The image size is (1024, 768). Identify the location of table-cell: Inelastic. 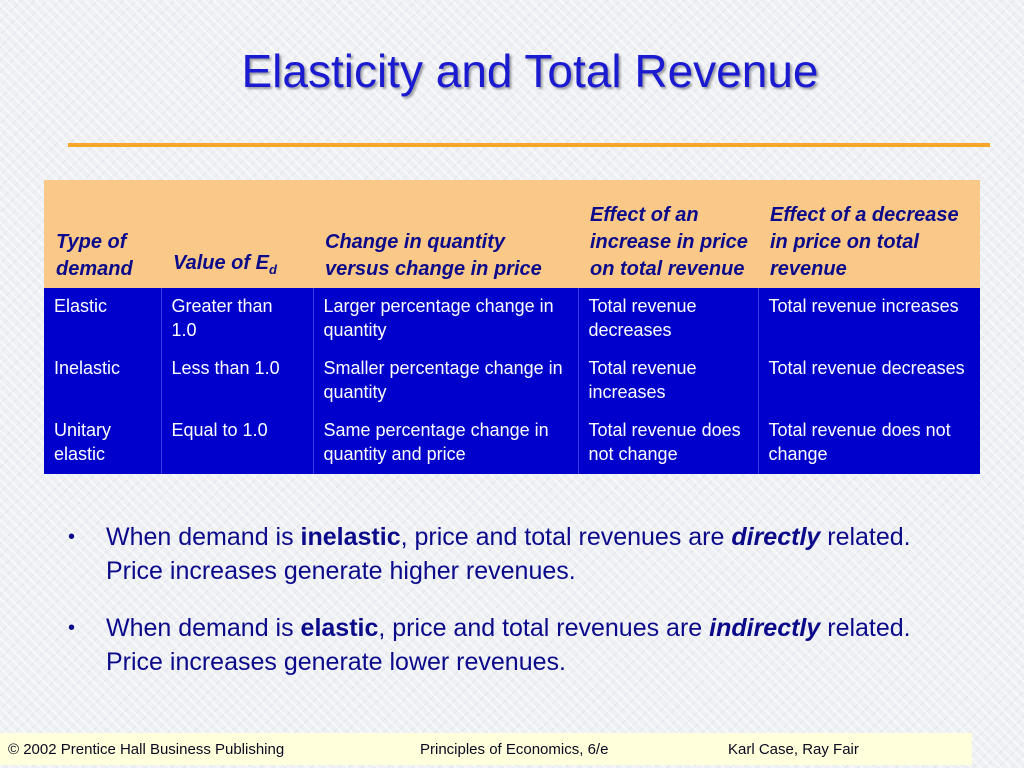
(102, 381).